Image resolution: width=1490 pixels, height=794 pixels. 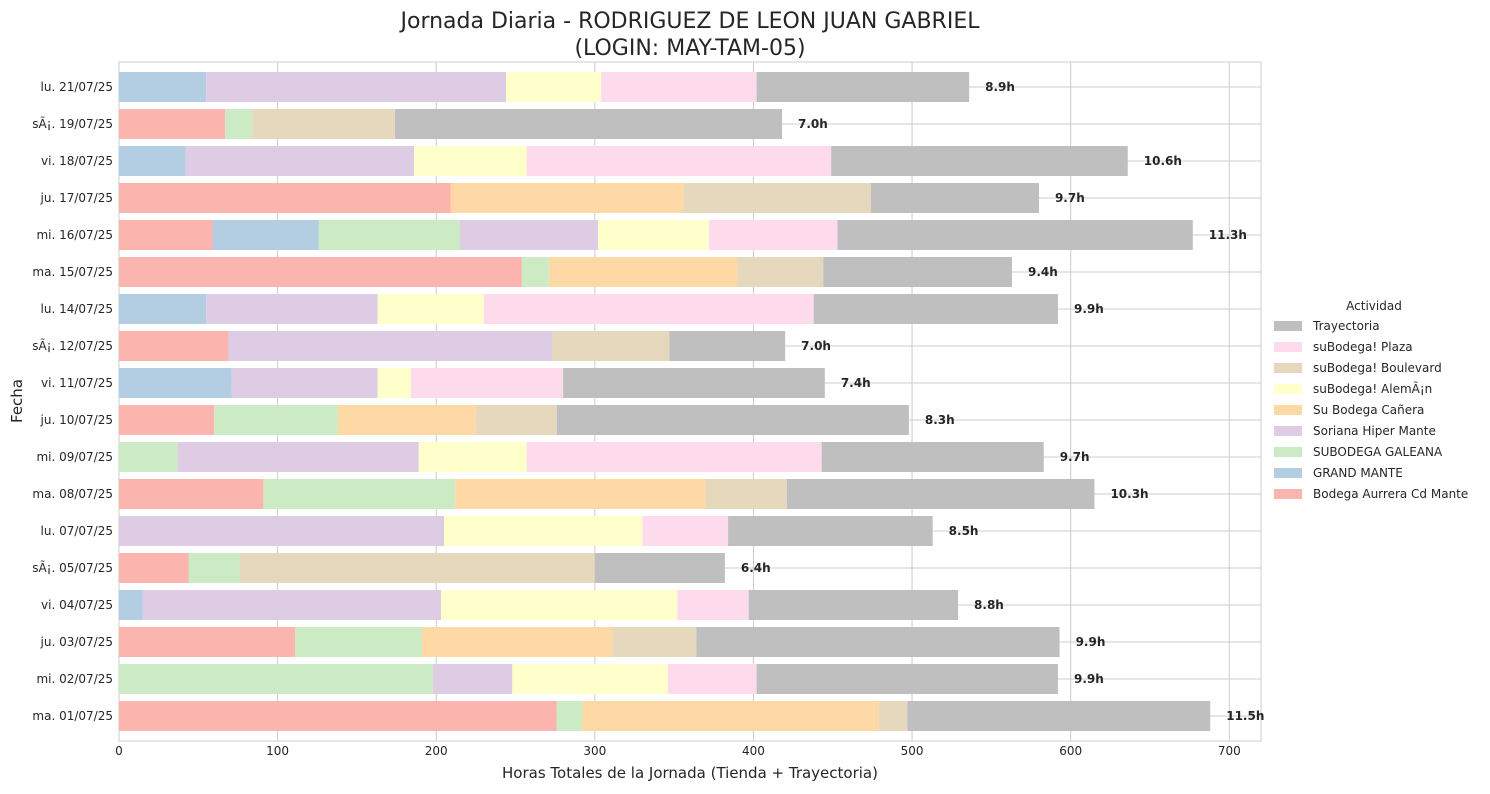 What do you see at coordinates (1089, 679) in the screenshot?
I see `bar-total-label: 9.9h` at bounding box center [1089, 679].